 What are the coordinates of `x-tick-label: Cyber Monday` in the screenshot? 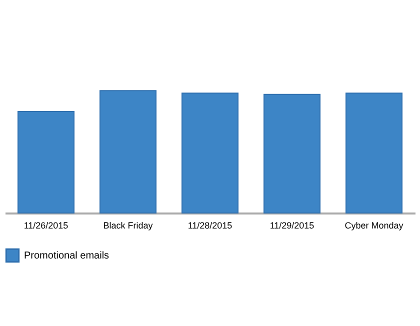 It's located at (374, 225).